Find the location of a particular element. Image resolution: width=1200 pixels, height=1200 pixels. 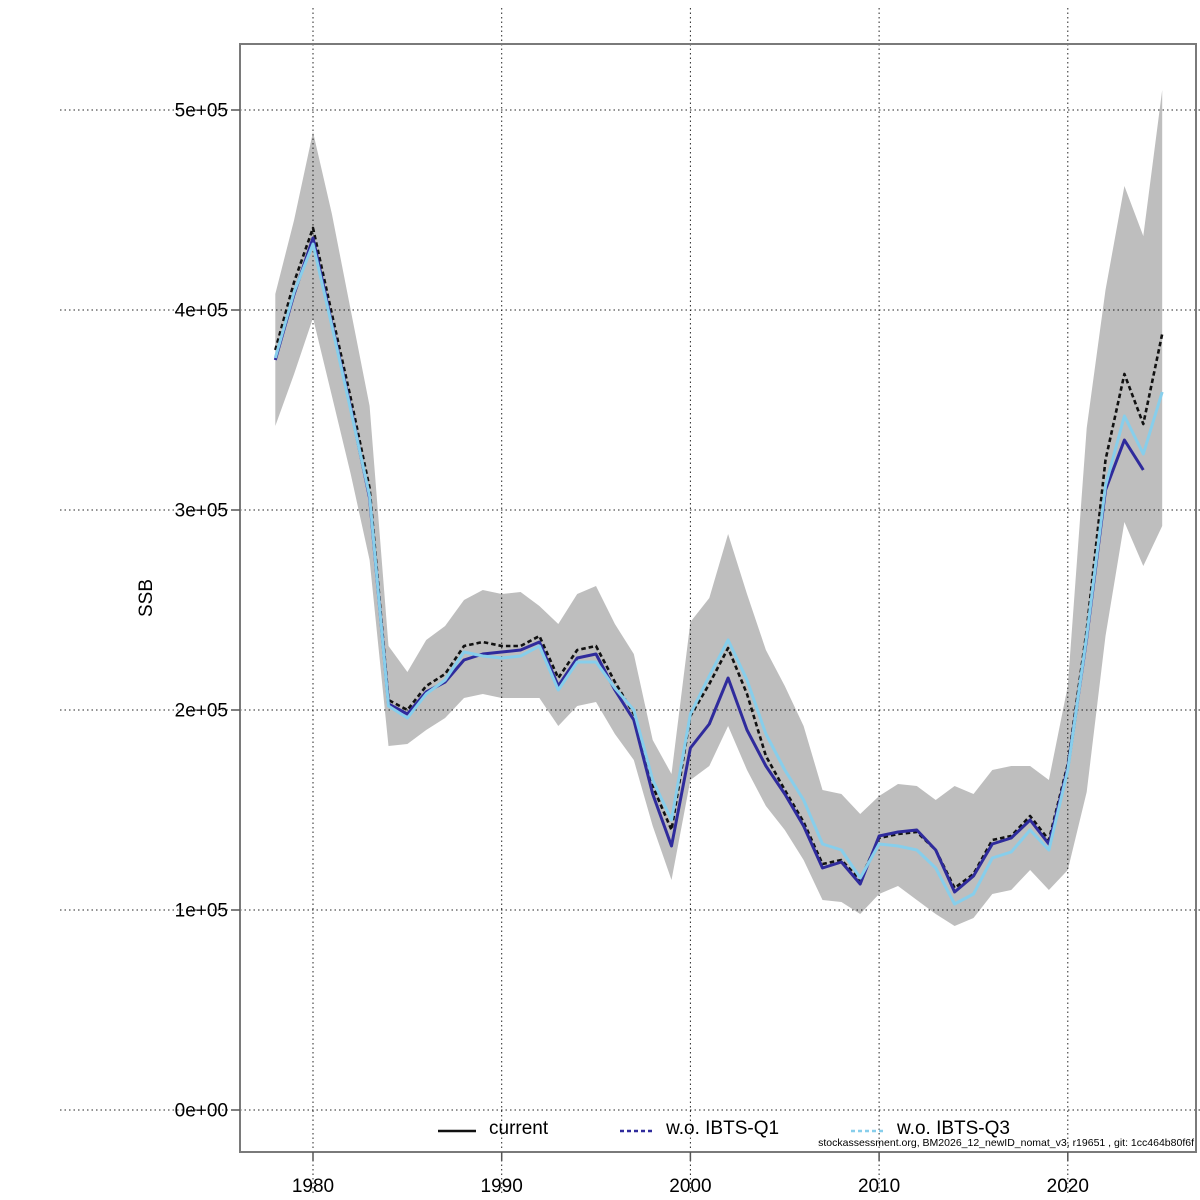

chart-legend: current w.o. IBTS-Q1 w.o. IBTS-Q3 is located at coordinates (724, 1129).